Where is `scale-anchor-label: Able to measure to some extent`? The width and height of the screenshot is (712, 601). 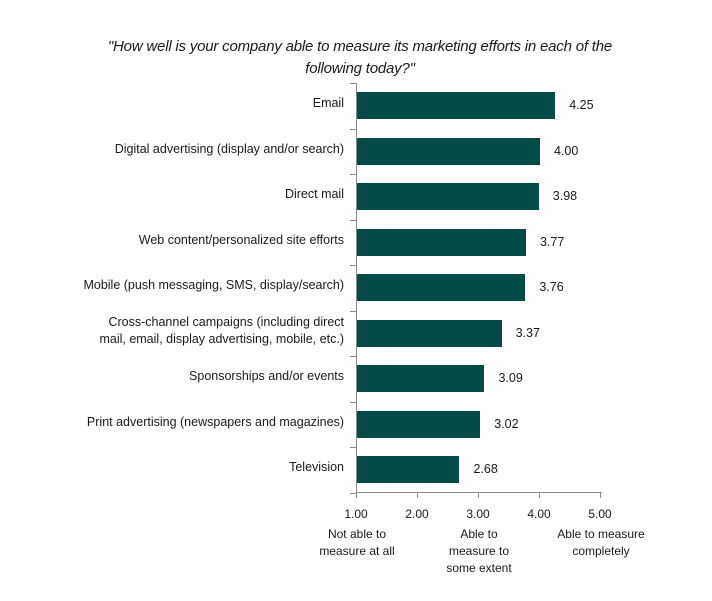
scale-anchor-label: Able to measure to some extent is located at coordinates (479, 551).